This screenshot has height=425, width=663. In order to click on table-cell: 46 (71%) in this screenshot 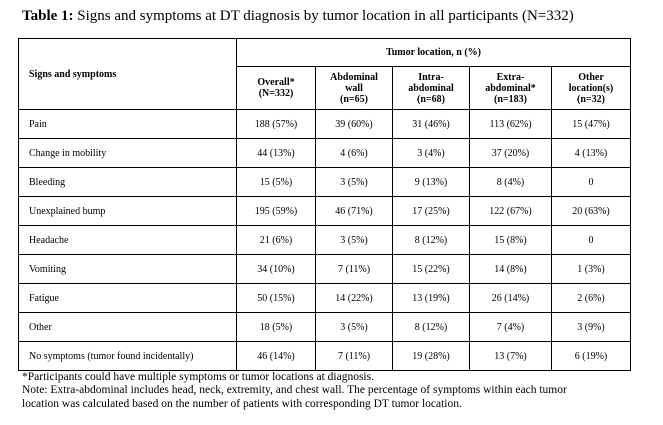, I will do `click(354, 211)`.